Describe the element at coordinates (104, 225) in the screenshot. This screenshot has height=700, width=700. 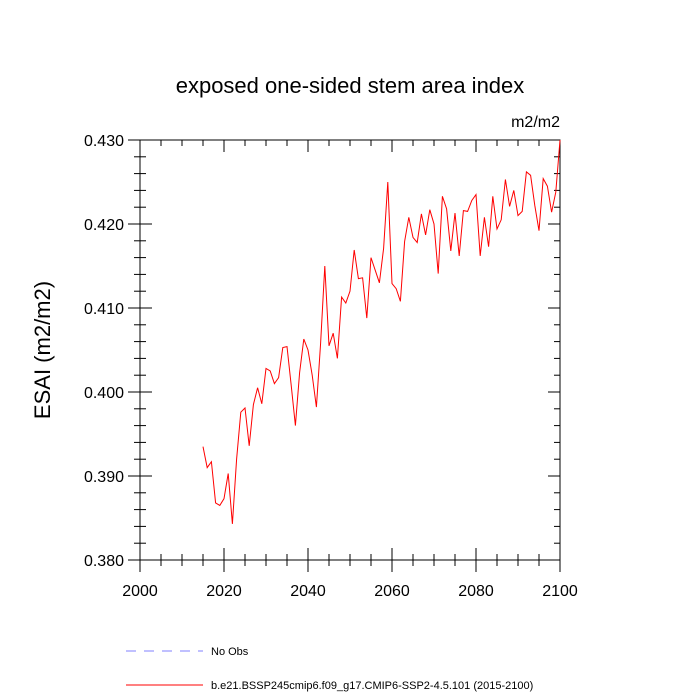
I see `y-tick-label: 0.420` at that location.